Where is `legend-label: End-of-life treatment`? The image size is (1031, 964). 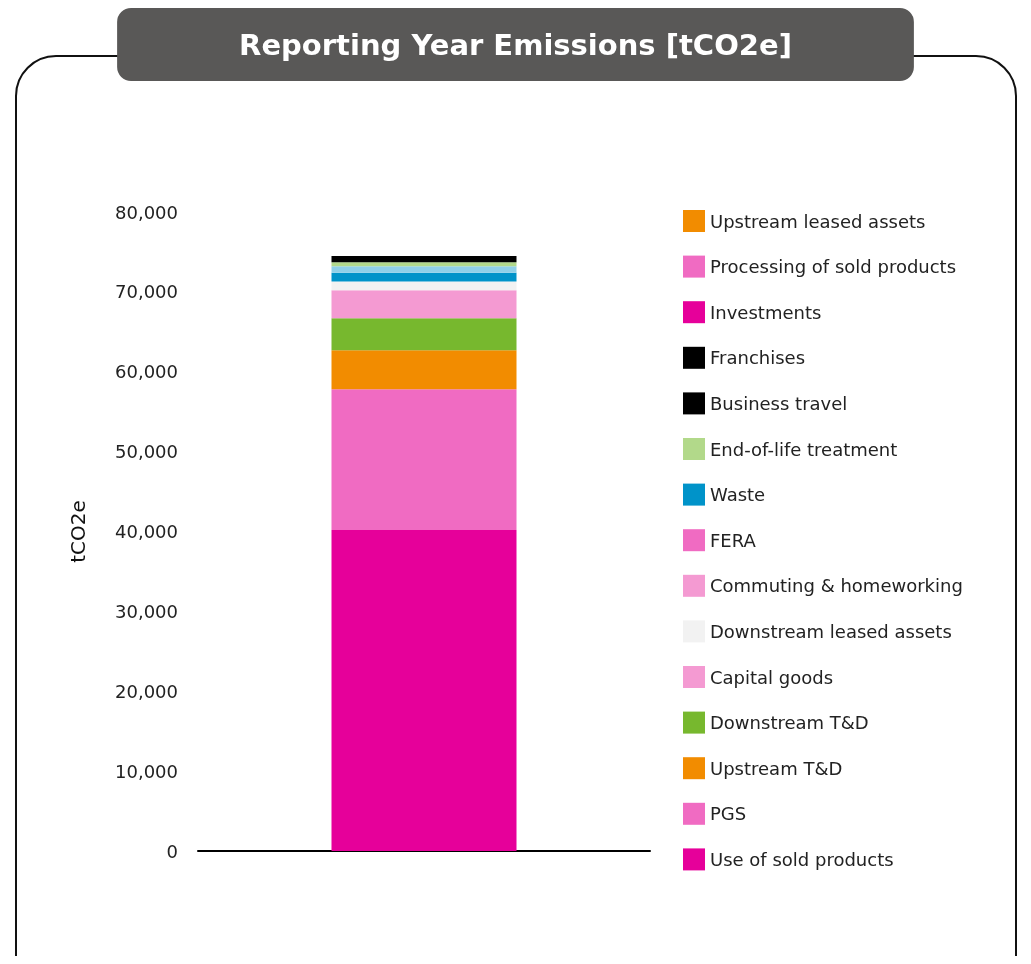
legend-label: End-of-life treatment is located at coordinates (804, 449).